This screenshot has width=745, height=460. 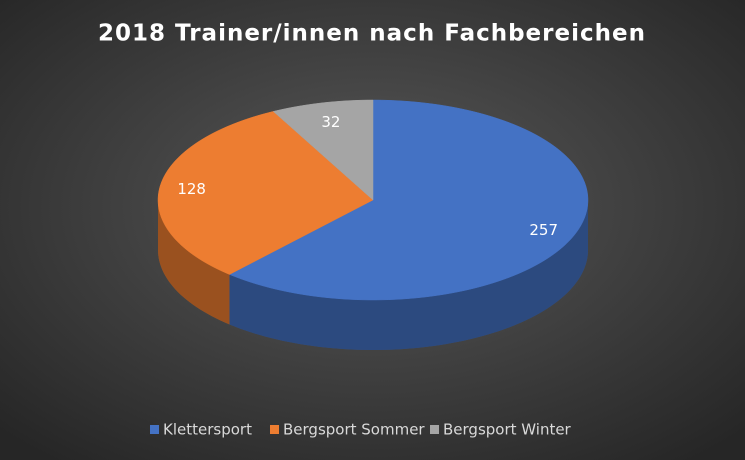 What do you see at coordinates (354, 430) in the screenshot?
I see `legend-label: Bergsport Sommer` at bounding box center [354, 430].